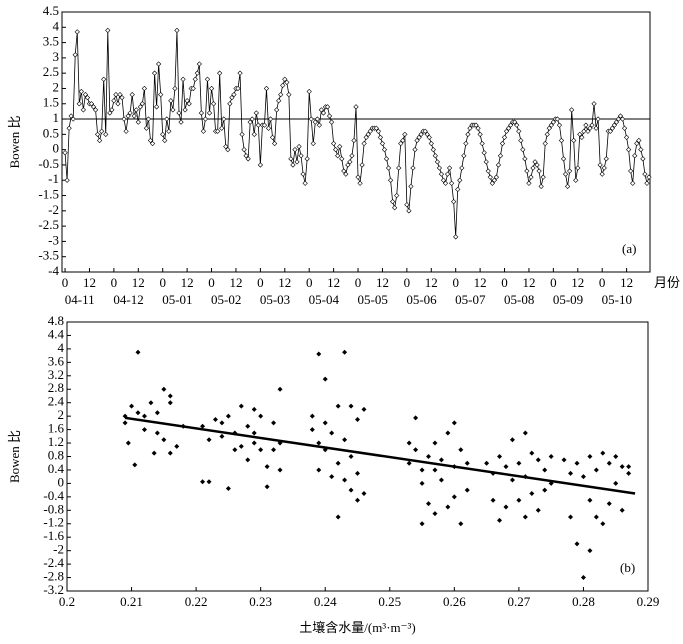 This screenshot has width=683, height=644. What do you see at coordinates (14, 141) in the screenshot?
I see `y-axis-label: Bowen 比` at bounding box center [14, 141].